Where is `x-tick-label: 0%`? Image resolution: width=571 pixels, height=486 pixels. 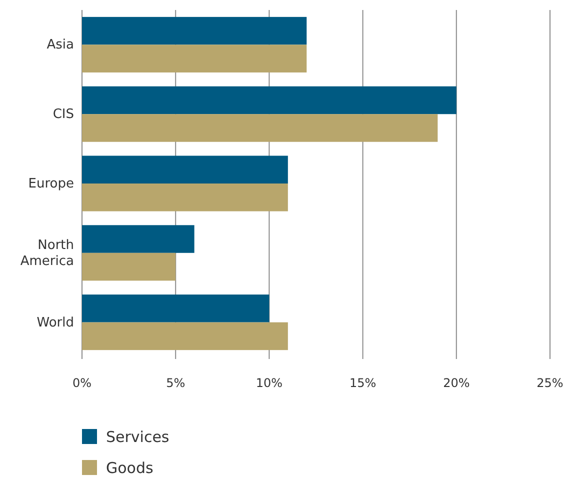
x-tick-label: 0% is located at coordinates (82, 383).